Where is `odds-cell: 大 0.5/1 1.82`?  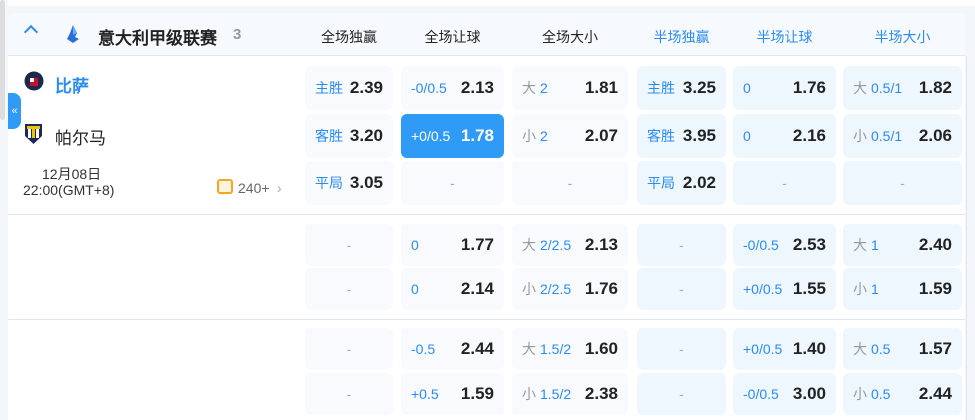 odds-cell: 大 0.5/1 1.82 is located at coordinates (902, 88).